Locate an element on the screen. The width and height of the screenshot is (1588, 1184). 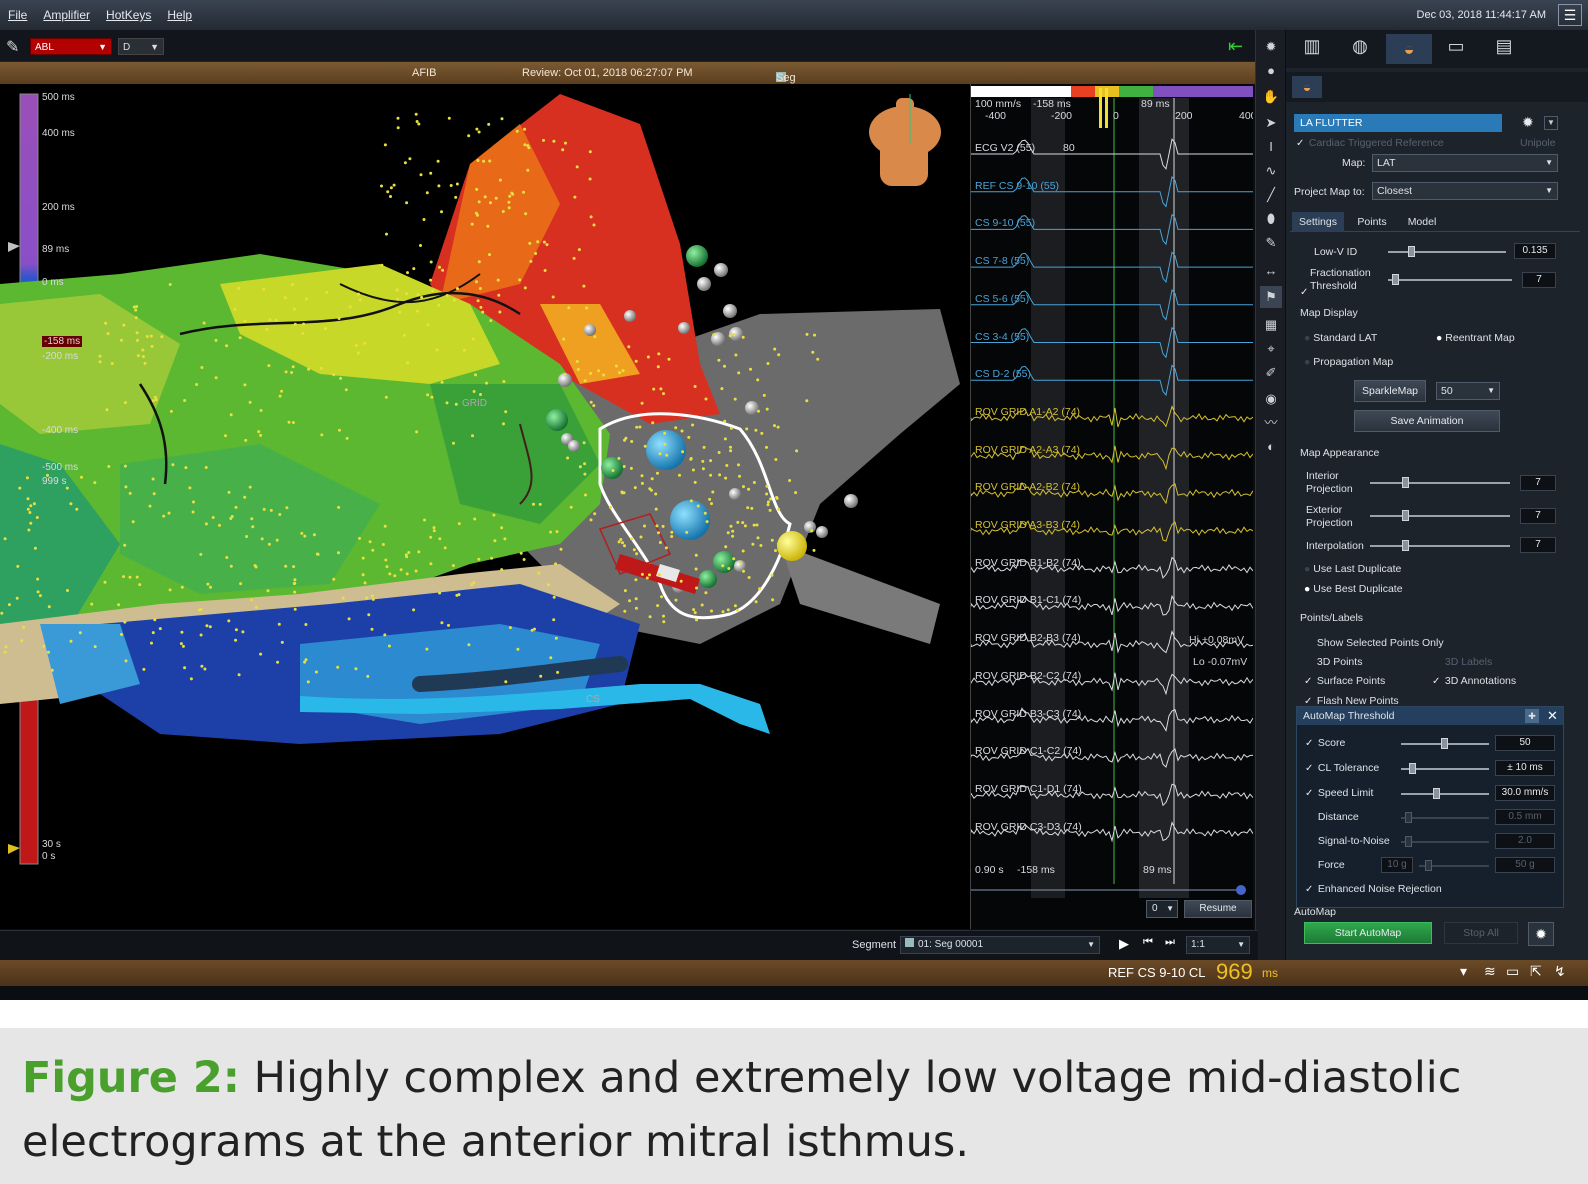
cardiac-icon: ▥ is located at coordinates (1312, 46).